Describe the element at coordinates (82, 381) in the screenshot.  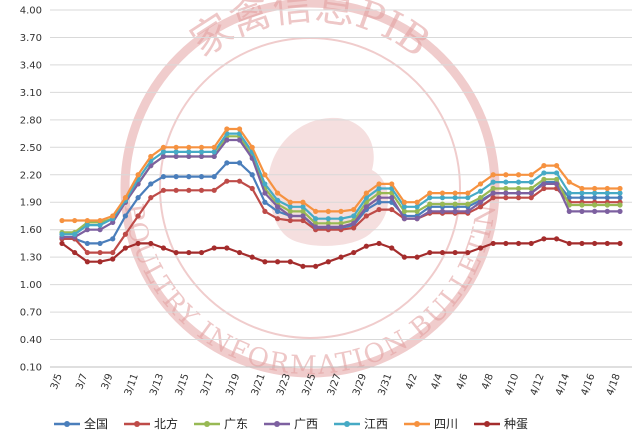
I see `x-tick-label: 3/7` at that location.